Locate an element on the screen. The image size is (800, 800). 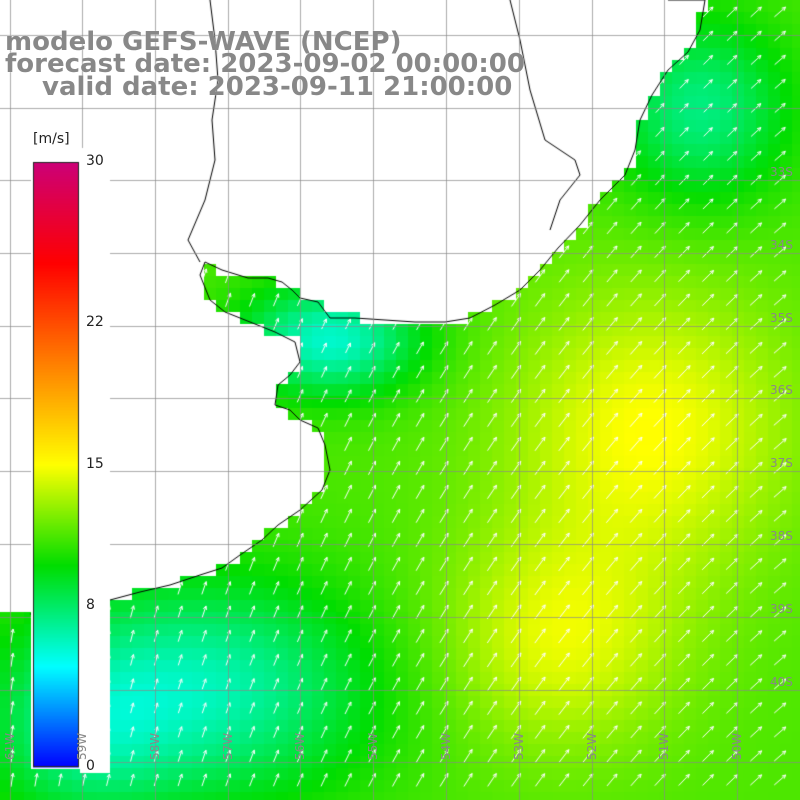
lat-label: 33S is located at coordinates (781, 172).